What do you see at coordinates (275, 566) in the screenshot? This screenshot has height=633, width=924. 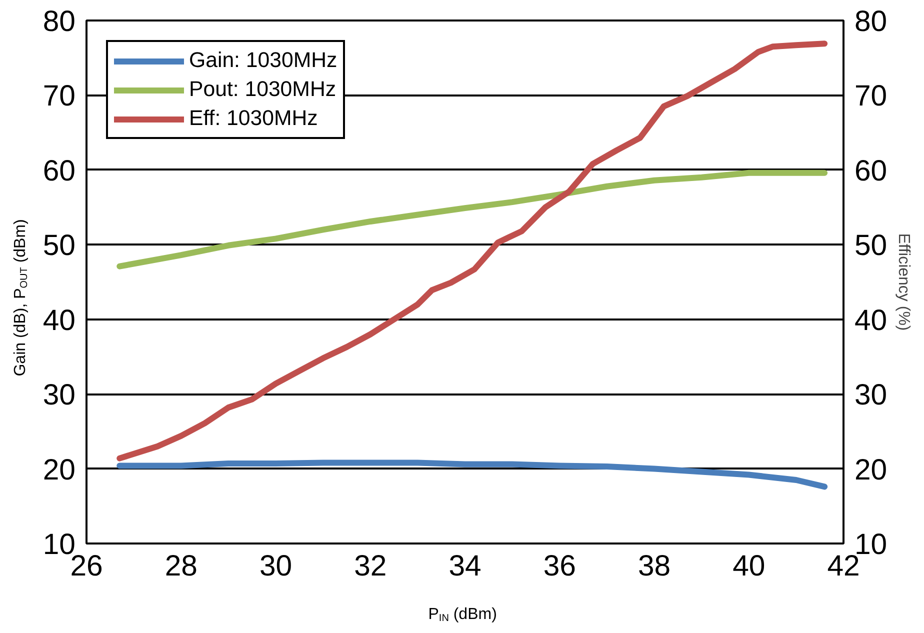 I see `x-tick-label: 30` at bounding box center [275, 566].